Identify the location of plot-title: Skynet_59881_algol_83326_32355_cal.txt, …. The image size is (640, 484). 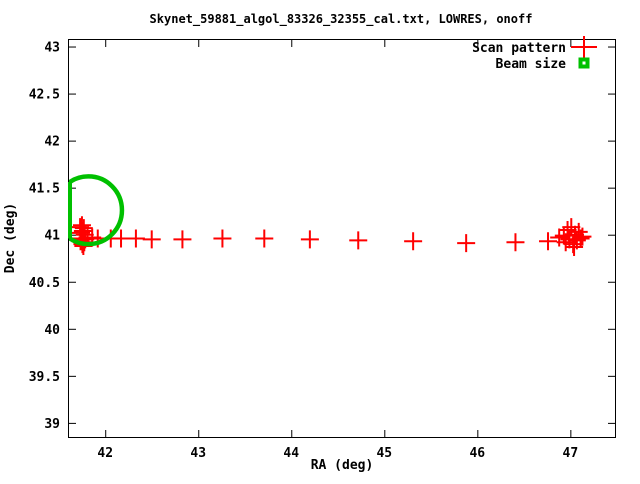
(341, 19).